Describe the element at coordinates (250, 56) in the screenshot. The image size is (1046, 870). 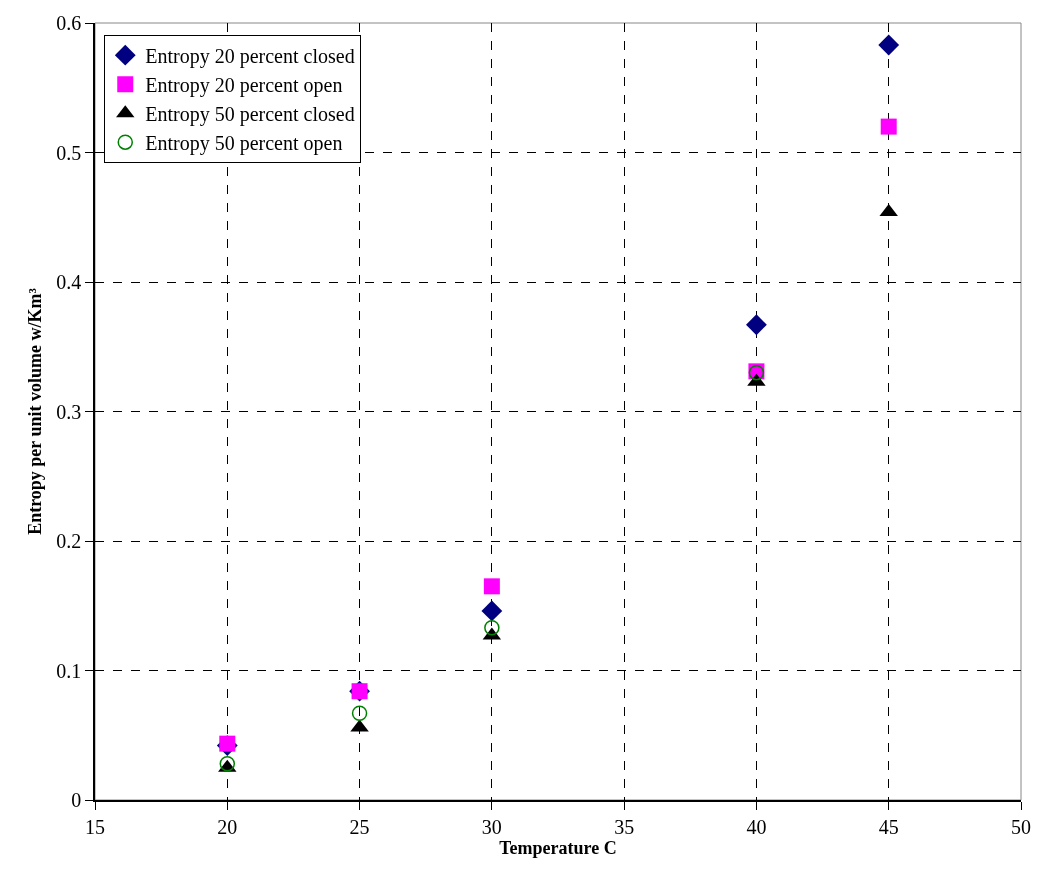
I see `legend-label: Entropy 20 percent closed` at that location.